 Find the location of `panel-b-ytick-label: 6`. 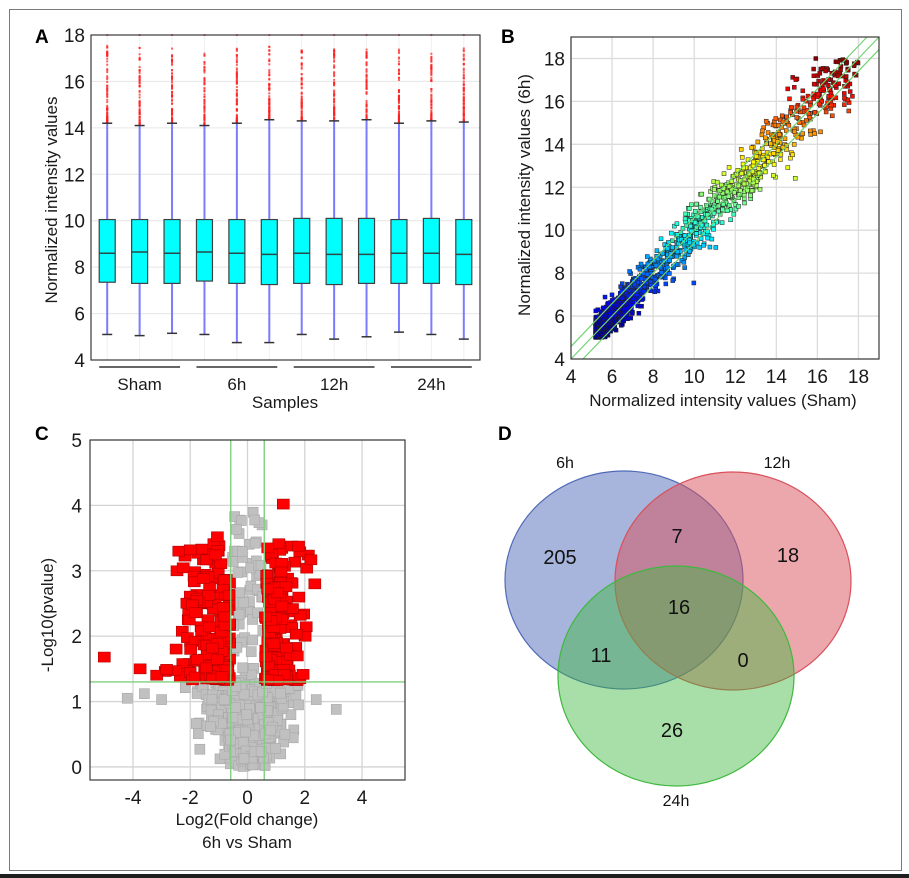

panel-b-ytick-label: 6 is located at coordinates (559, 317).